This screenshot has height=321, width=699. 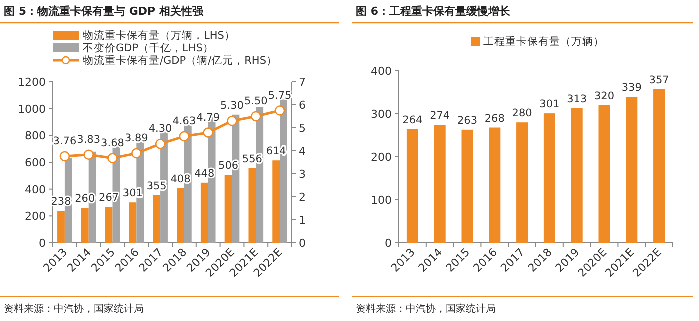 I want to click on data-label: 3.76, so click(x=65, y=142).